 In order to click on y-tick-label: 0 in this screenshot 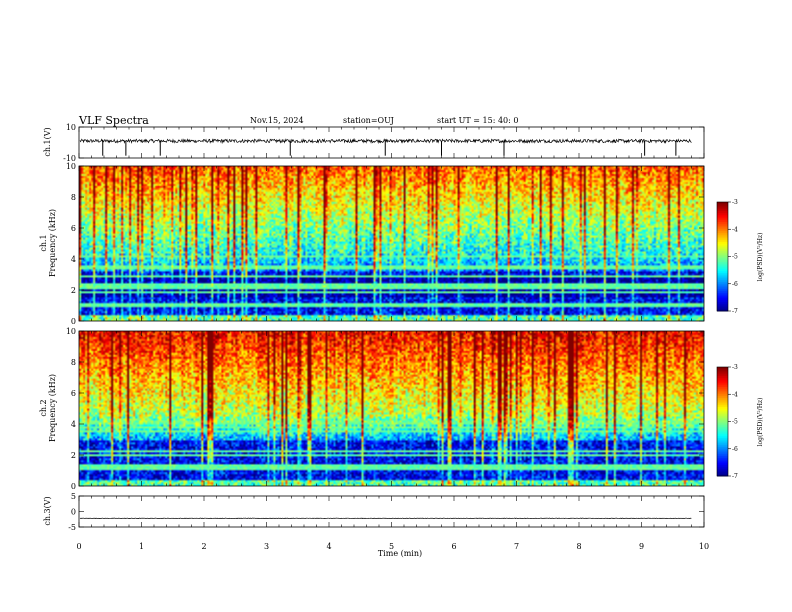, I will do `click(73, 512)`.